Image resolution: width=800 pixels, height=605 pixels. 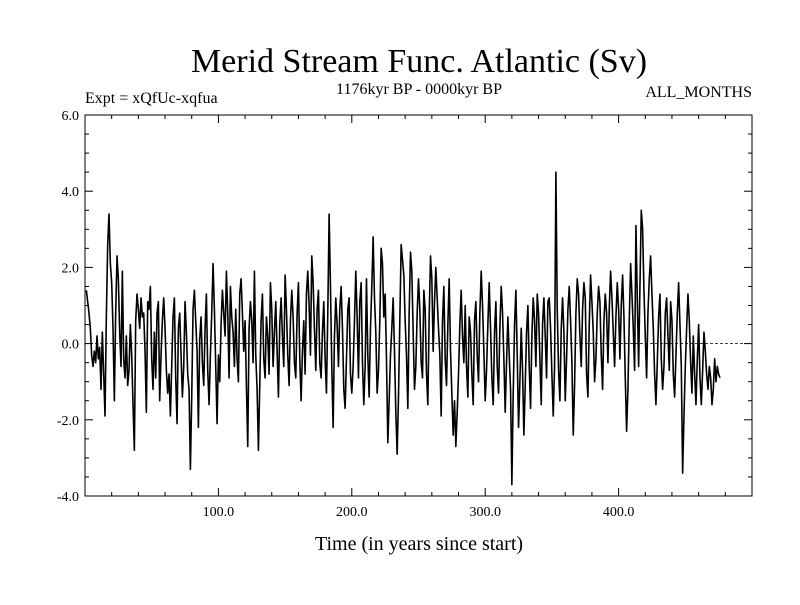 I want to click on y-tick-label: 2.0, so click(x=71, y=268).